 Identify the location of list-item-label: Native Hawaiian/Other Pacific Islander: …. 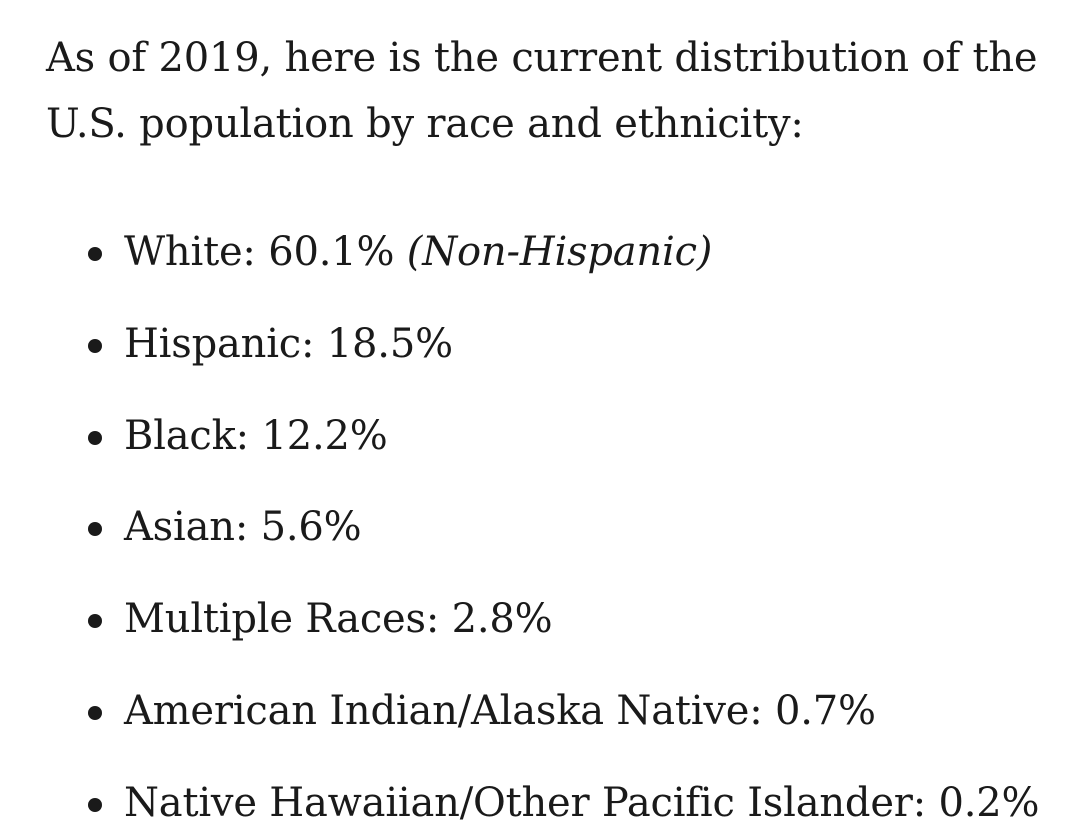
(582, 803).